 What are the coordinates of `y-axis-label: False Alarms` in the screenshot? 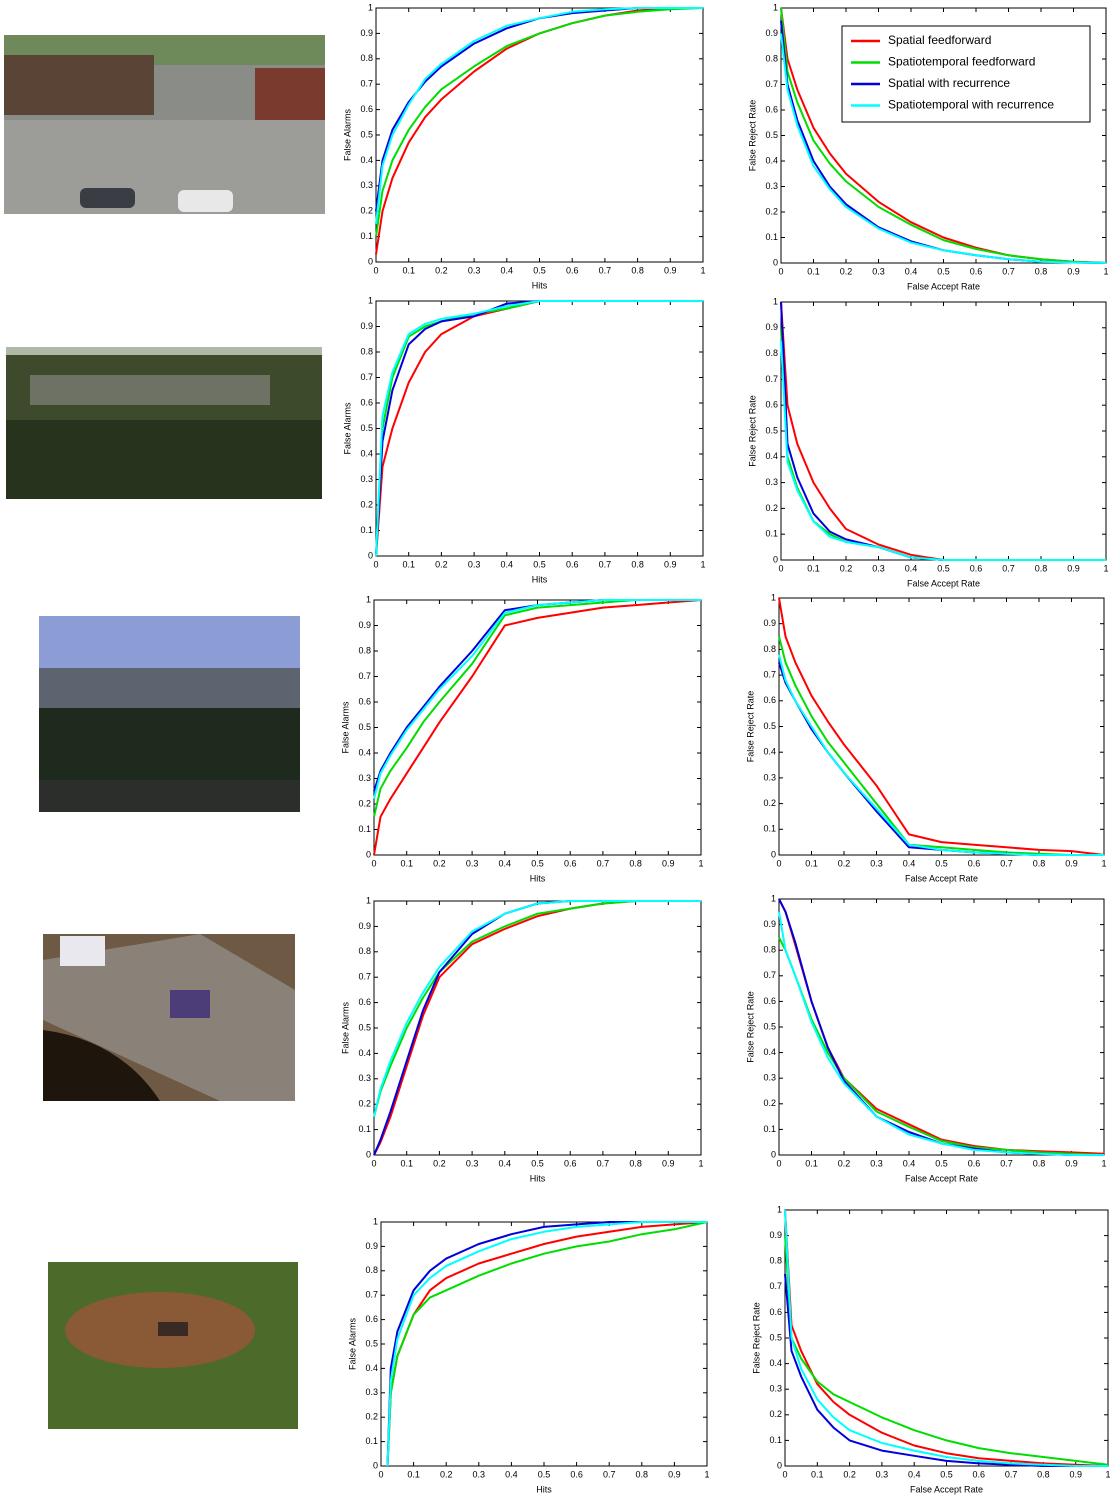 It's located at (347, 428).